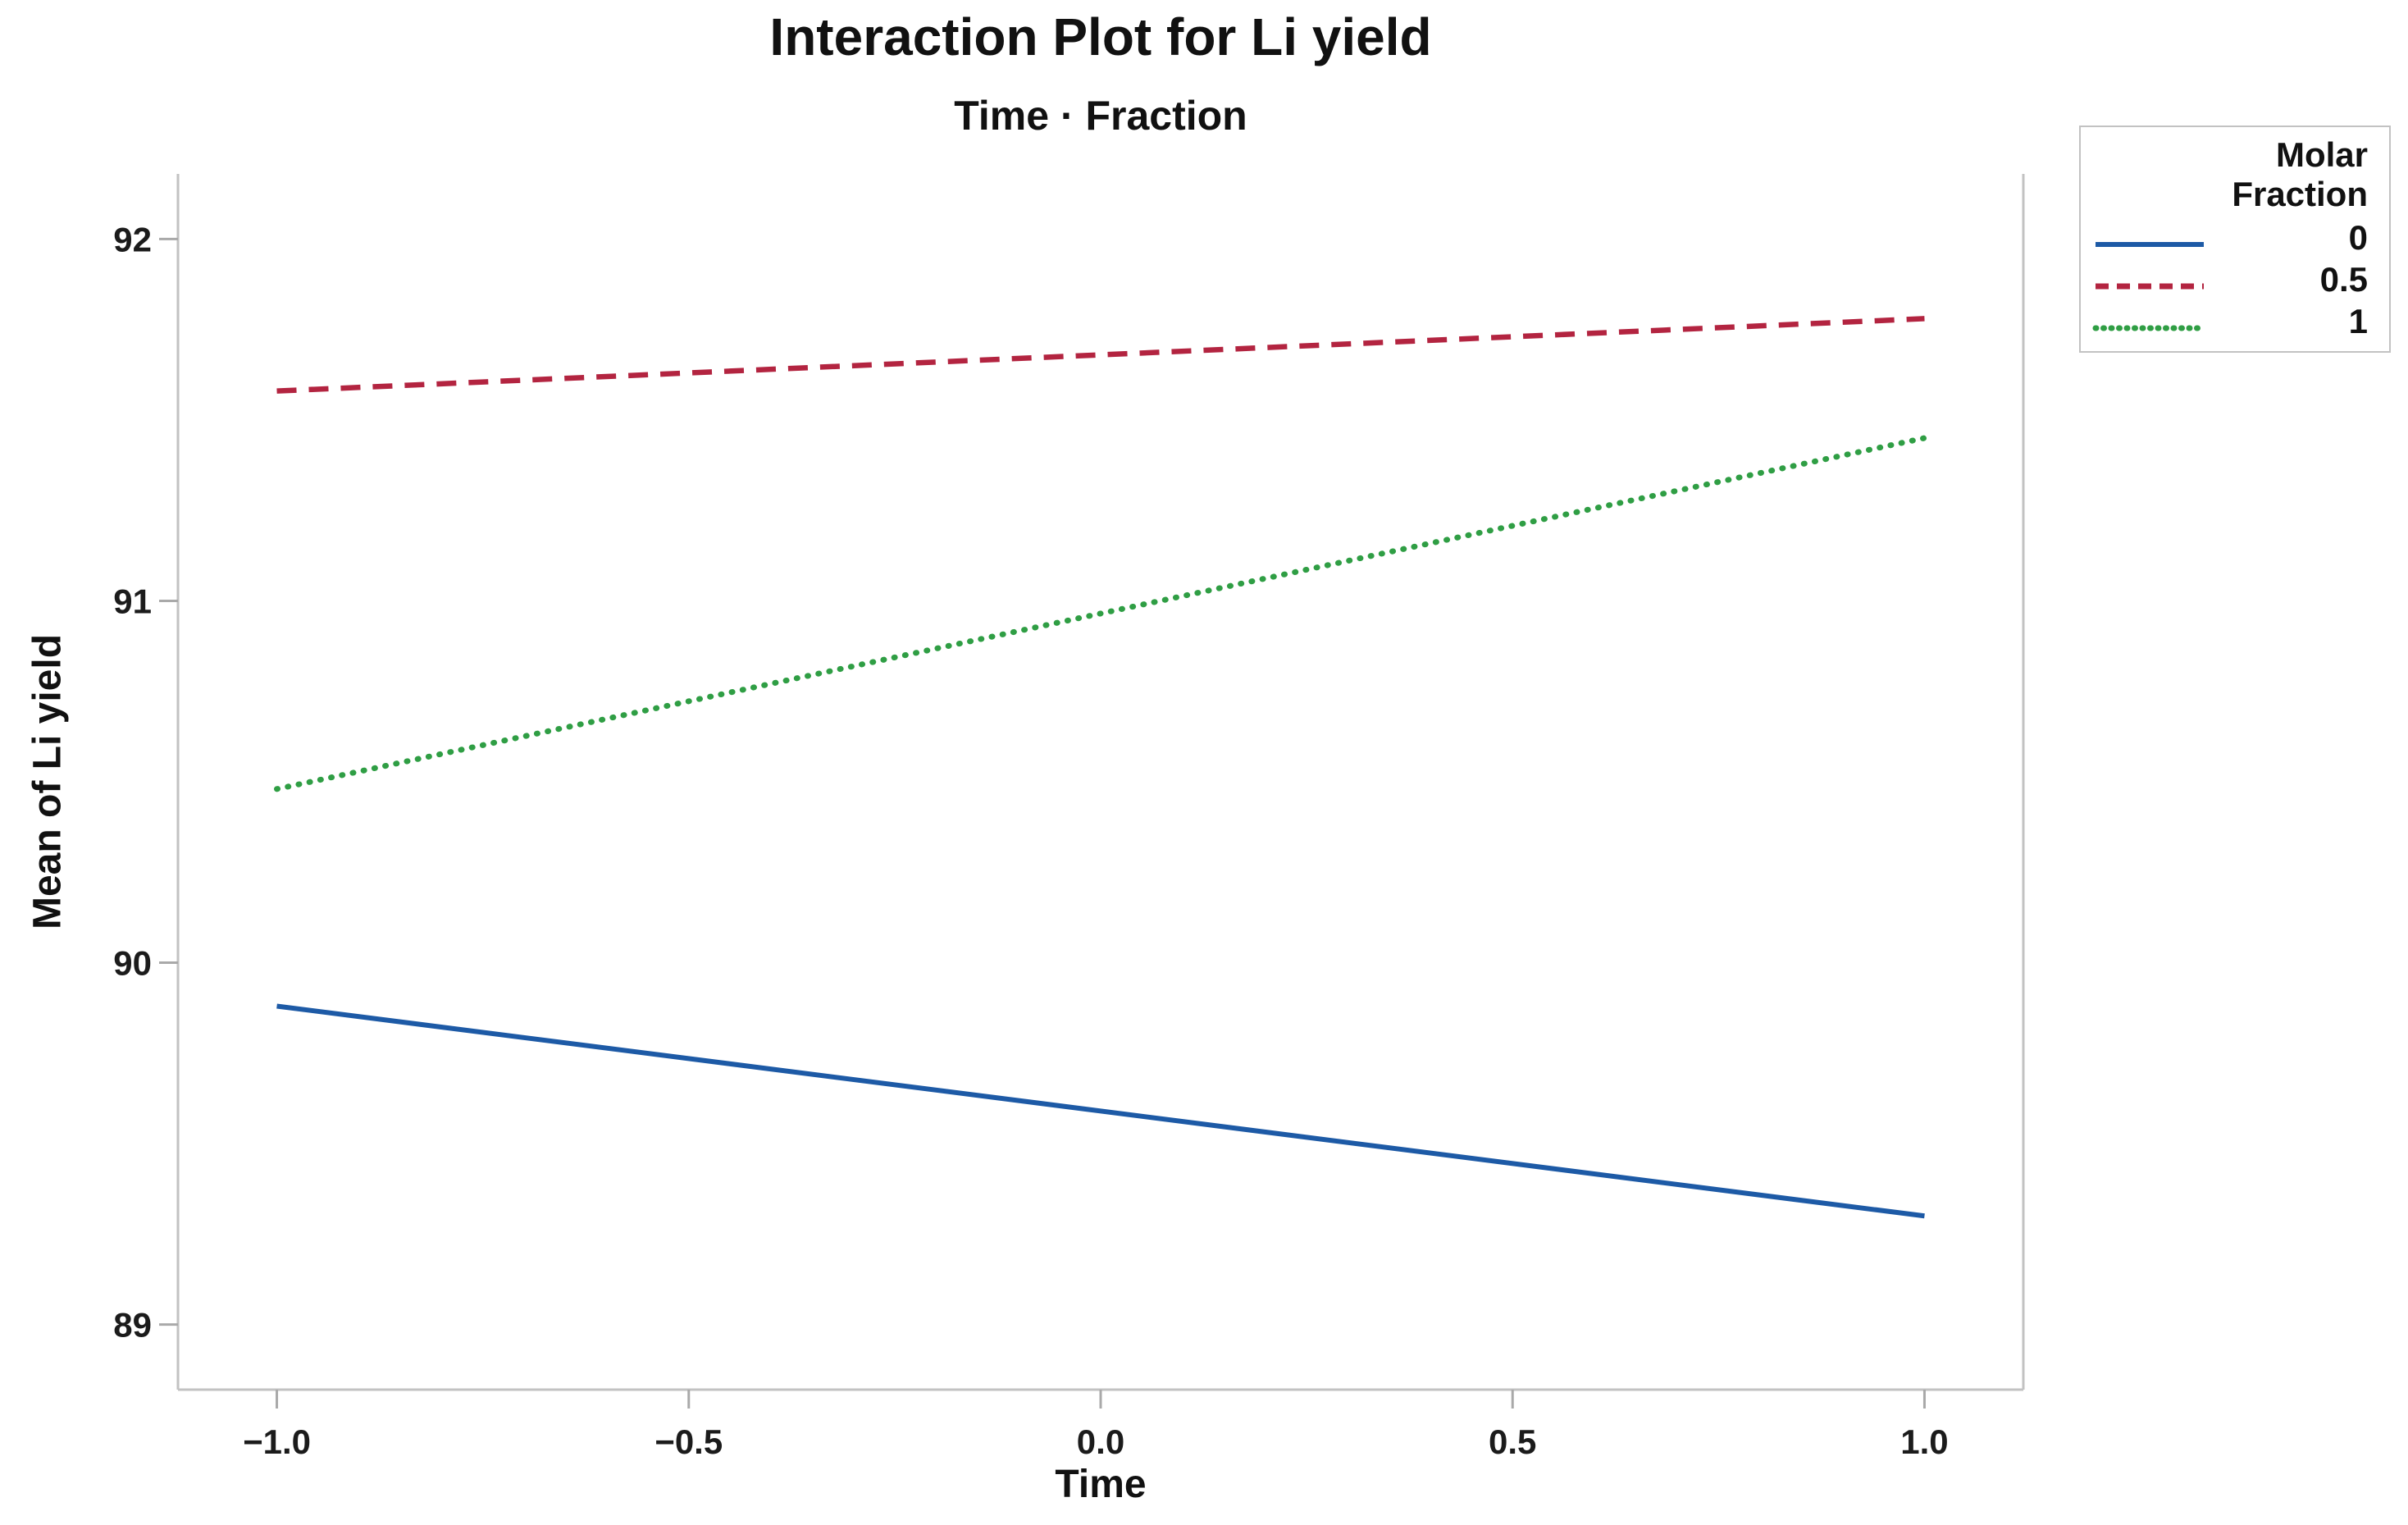 The image size is (2408, 1525). What do you see at coordinates (2235, 321) in the screenshot?
I see `legend-row: 1` at bounding box center [2235, 321].